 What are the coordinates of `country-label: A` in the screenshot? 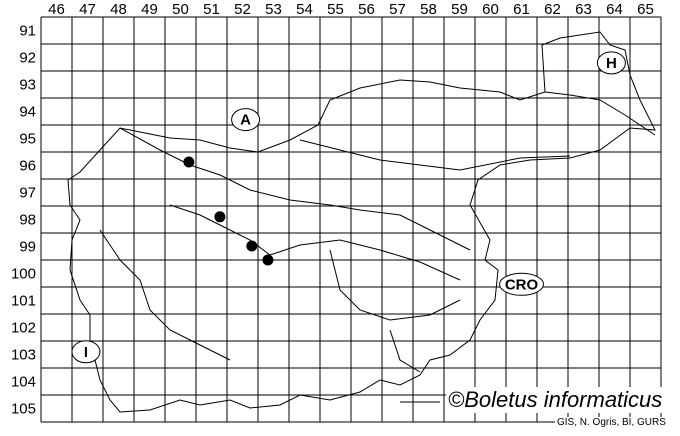 It's located at (245, 120).